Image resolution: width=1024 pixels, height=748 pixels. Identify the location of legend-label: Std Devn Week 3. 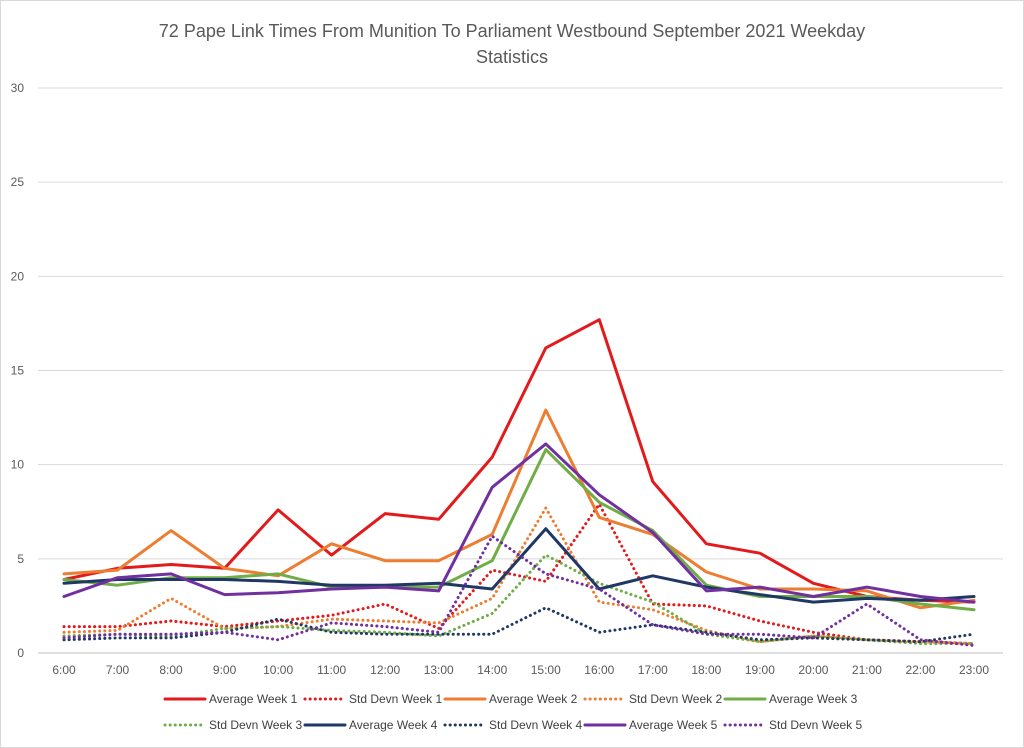
(255, 725).